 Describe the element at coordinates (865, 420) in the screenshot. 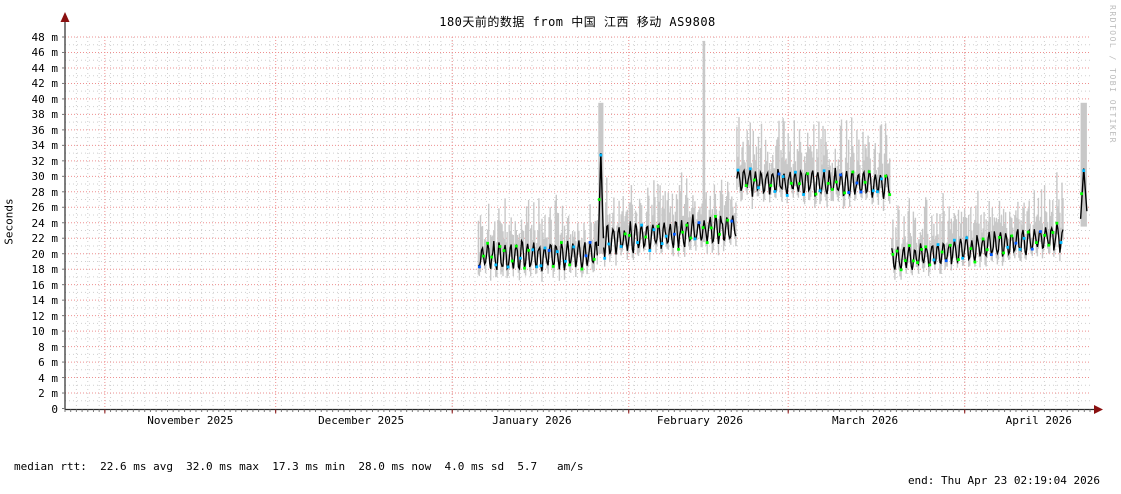

I see `x-tick-label: March 2026` at that location.